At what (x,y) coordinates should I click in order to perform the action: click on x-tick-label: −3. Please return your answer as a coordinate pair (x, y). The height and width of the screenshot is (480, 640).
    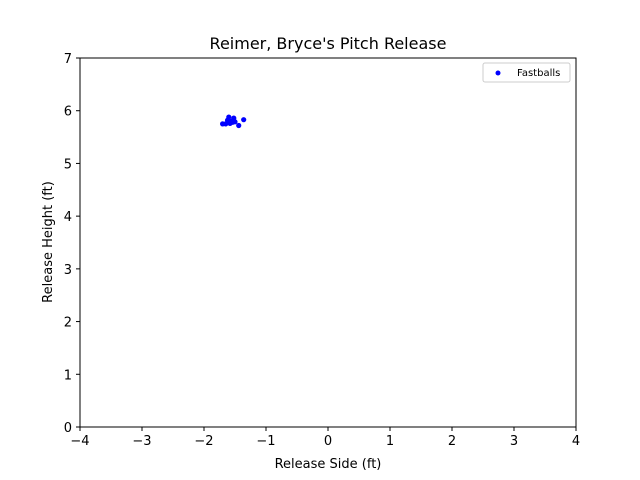
    Looking at the image, I should click on (141, 441).